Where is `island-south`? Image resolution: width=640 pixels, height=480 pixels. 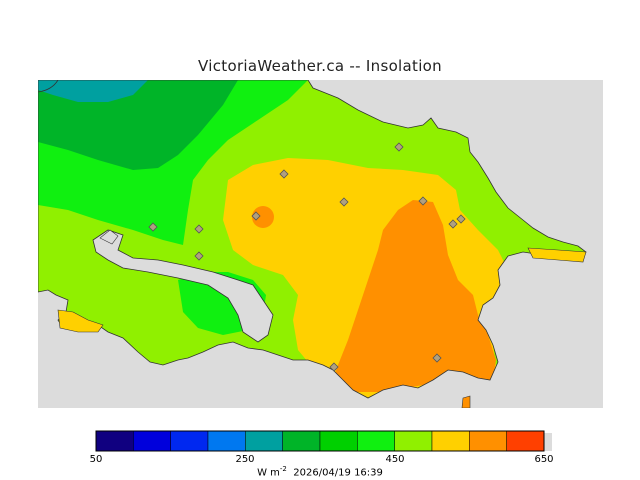
island-south is located at coordinates (466, 401).